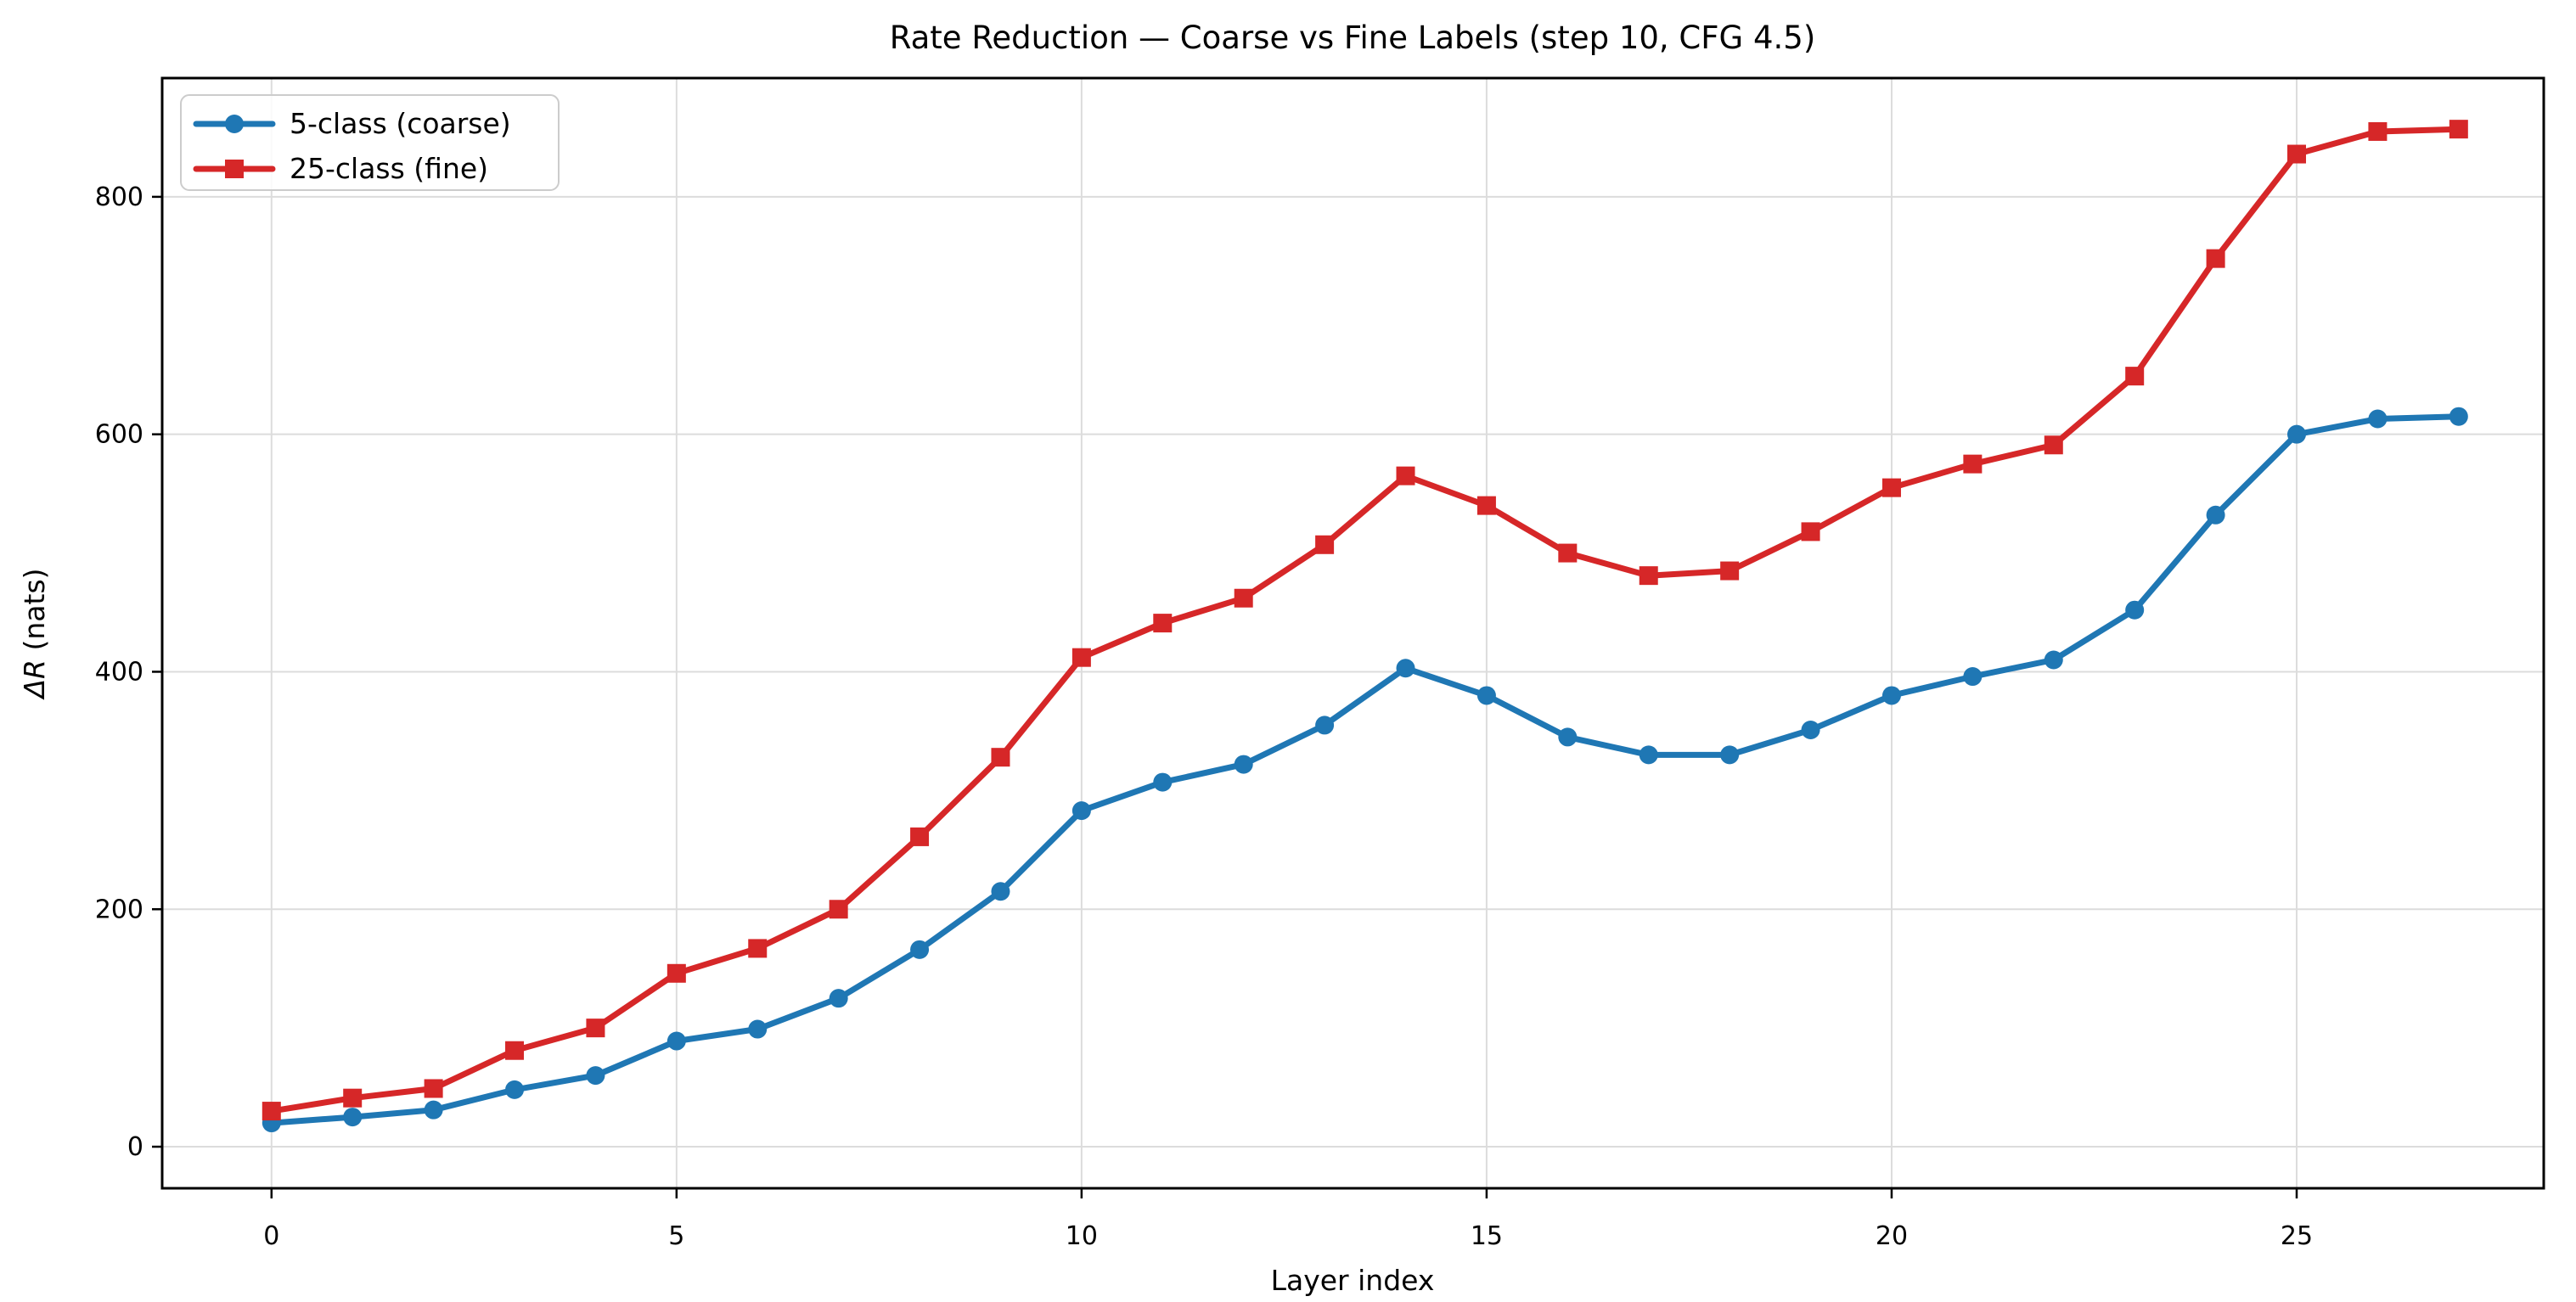 The image size is (2576, 1302). What do you see at coordinates (34, 613) in the screenshot?
I see `y-axis-label-units: (nats)` at bounding box center [34, 613].